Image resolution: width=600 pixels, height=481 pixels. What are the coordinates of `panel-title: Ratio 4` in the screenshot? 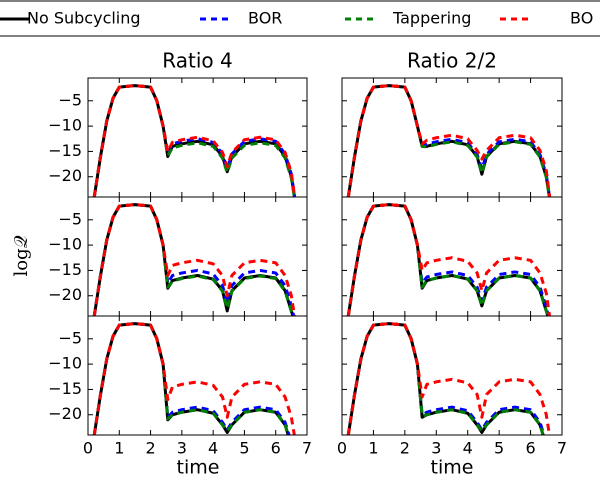 It's located at (197, 61).